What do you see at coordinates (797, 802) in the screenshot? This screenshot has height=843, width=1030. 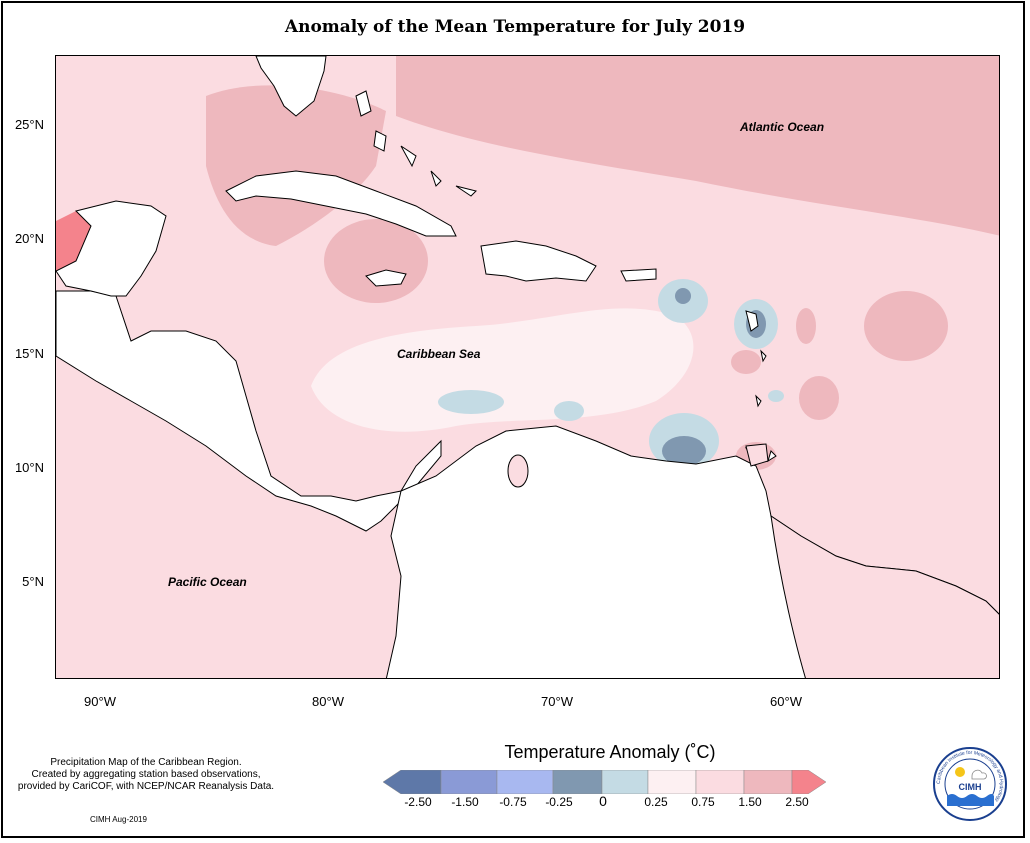 I see `legend-label-8: 2.50` at bounding box center [797, 802].